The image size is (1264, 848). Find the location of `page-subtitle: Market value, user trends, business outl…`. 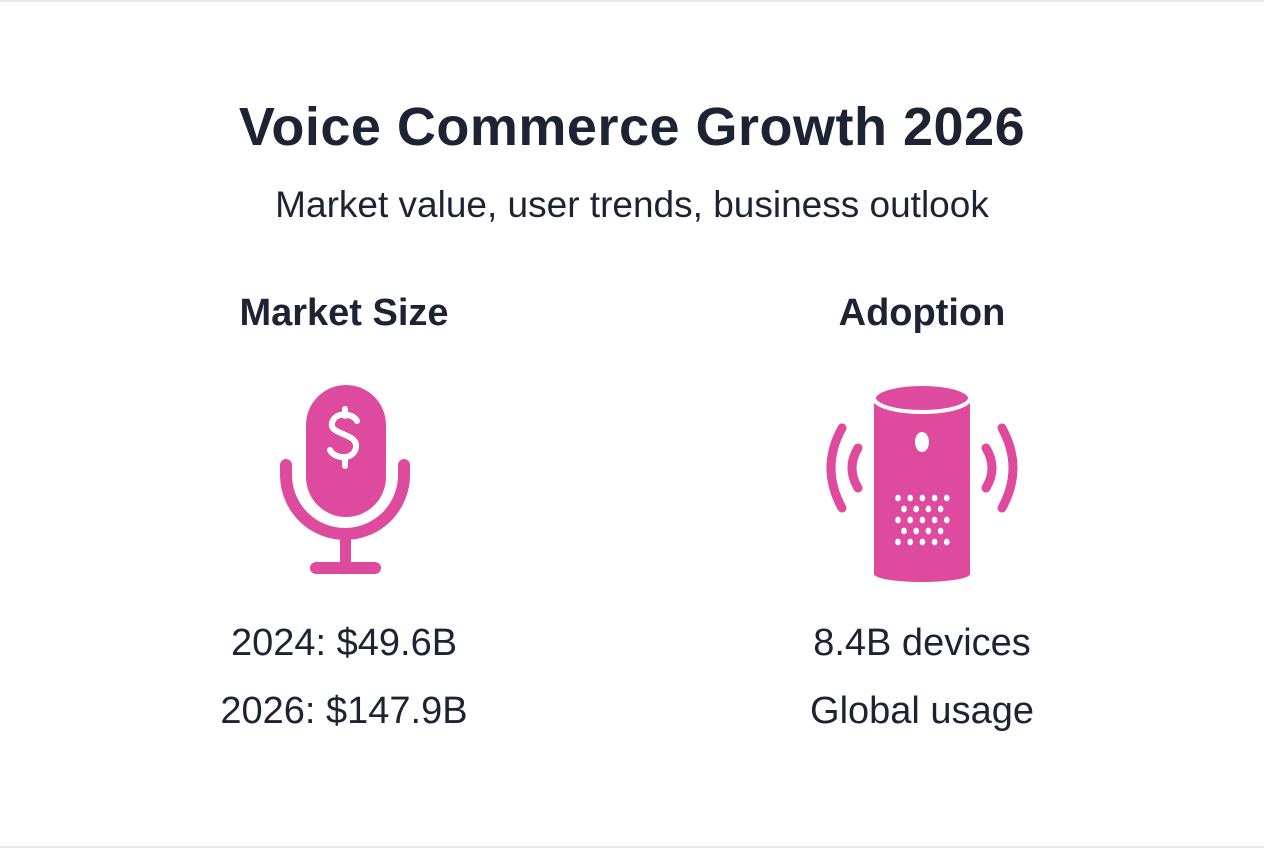

page-subtitle: Market value, user trends, business outl… is located at coordinates (632, 204).